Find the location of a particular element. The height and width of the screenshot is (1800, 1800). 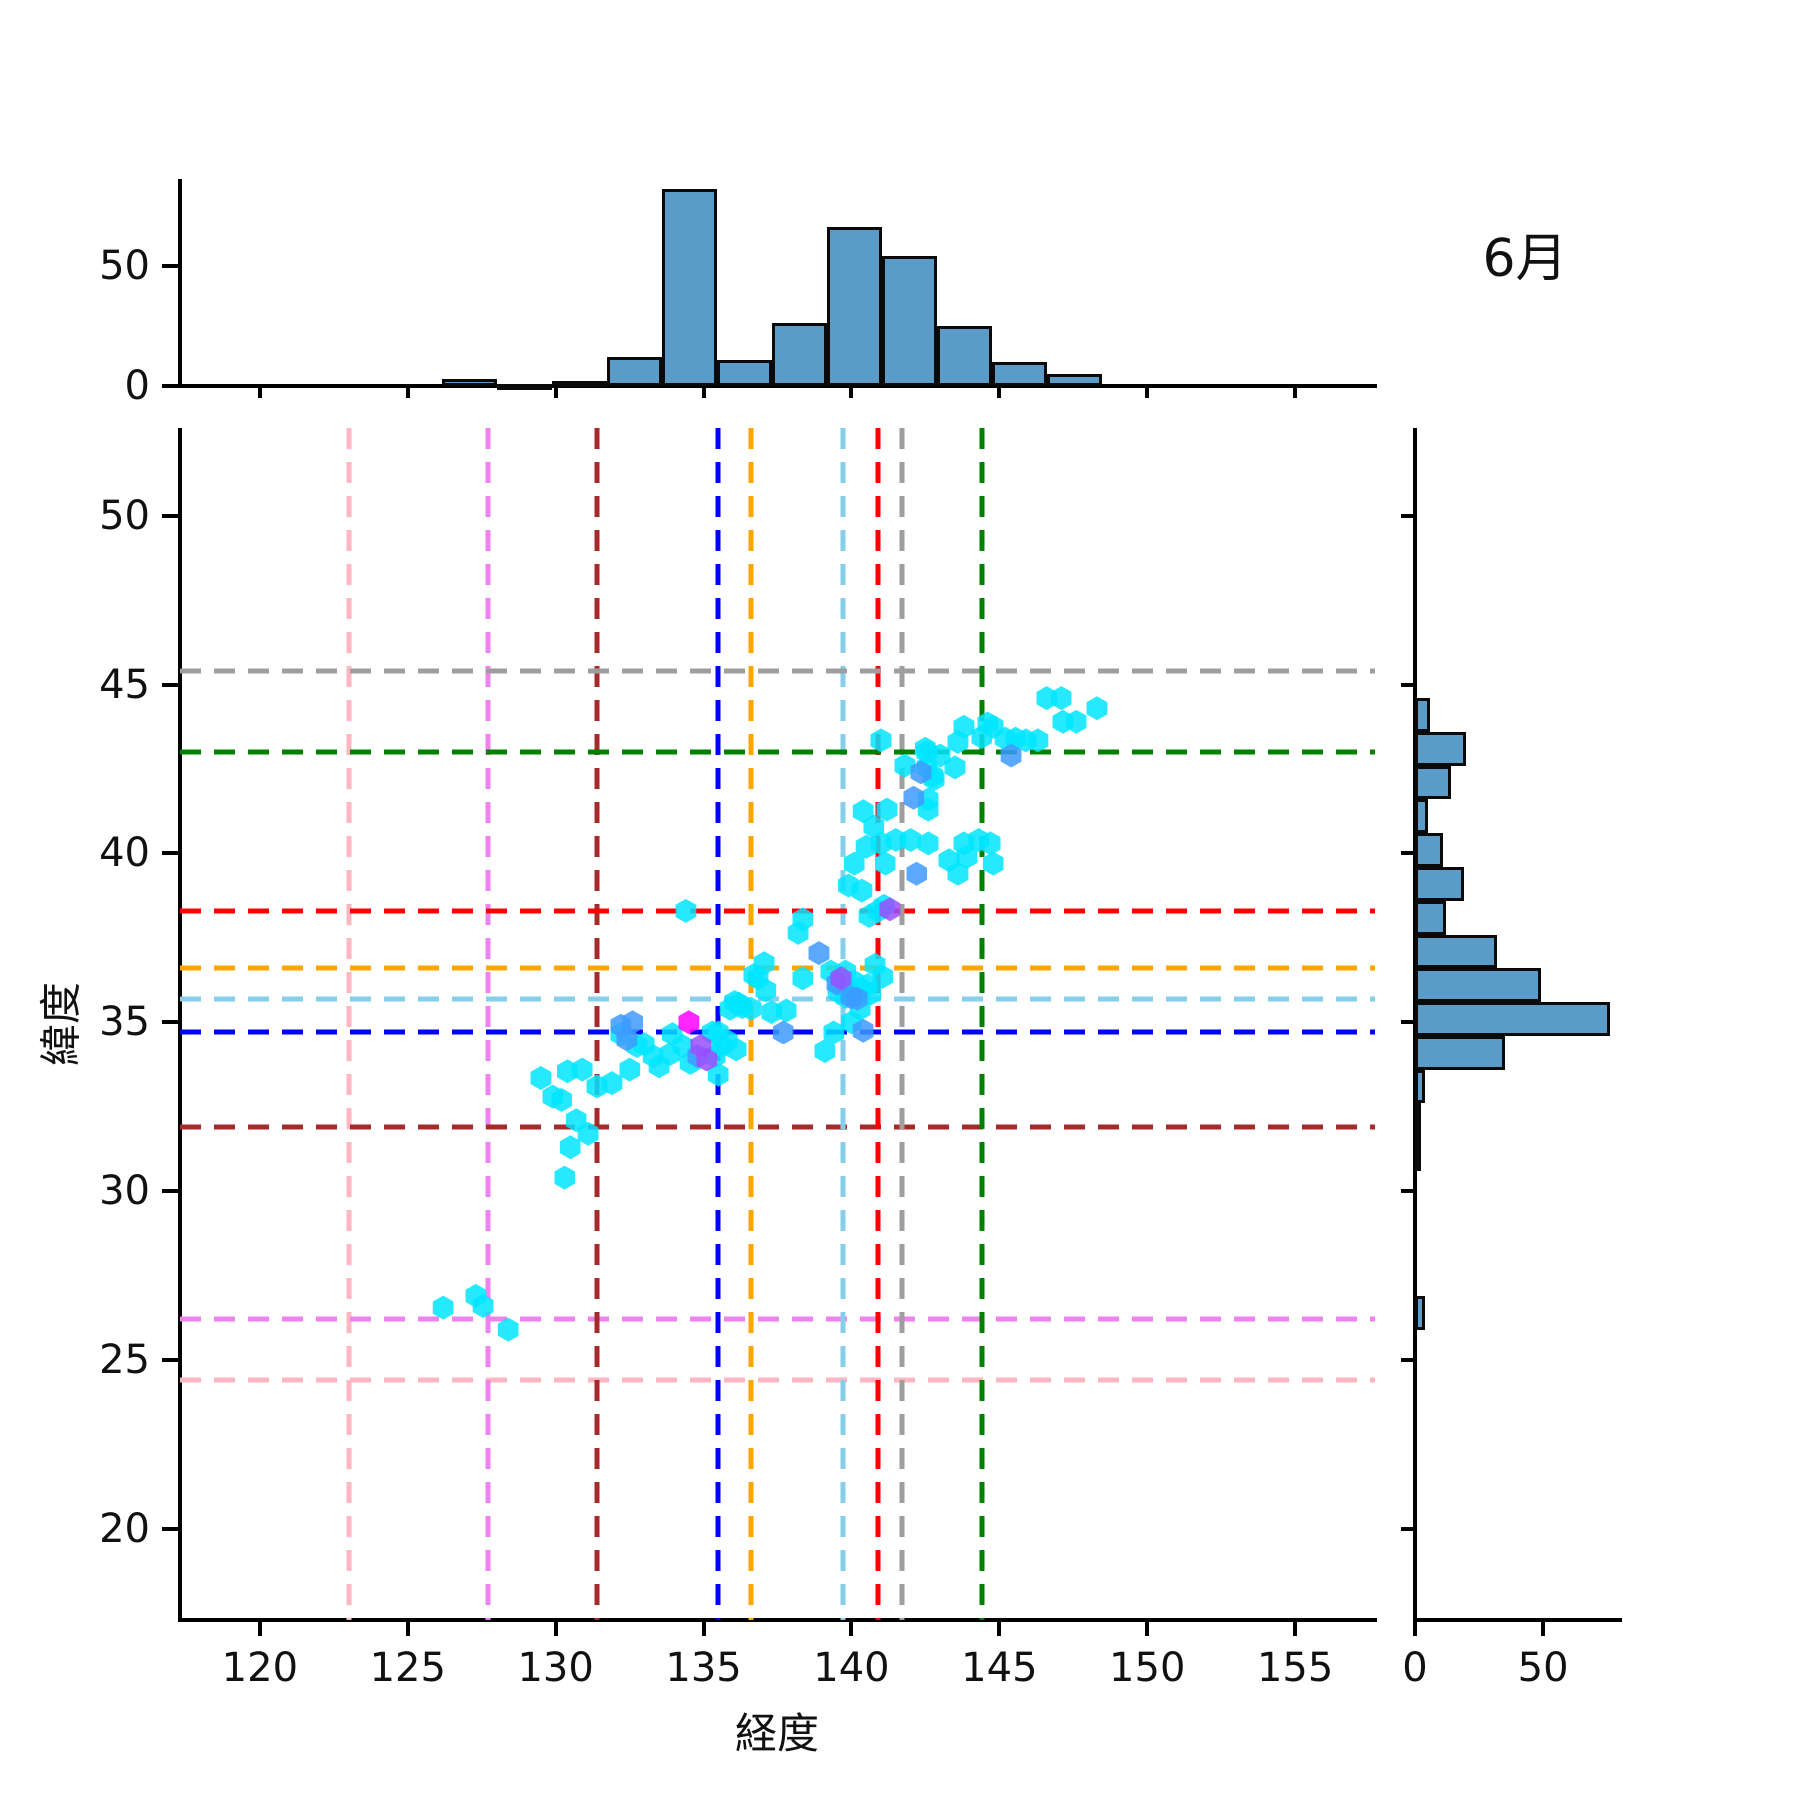

y-tick-label: 30 is located at coordinates (124, 1191).